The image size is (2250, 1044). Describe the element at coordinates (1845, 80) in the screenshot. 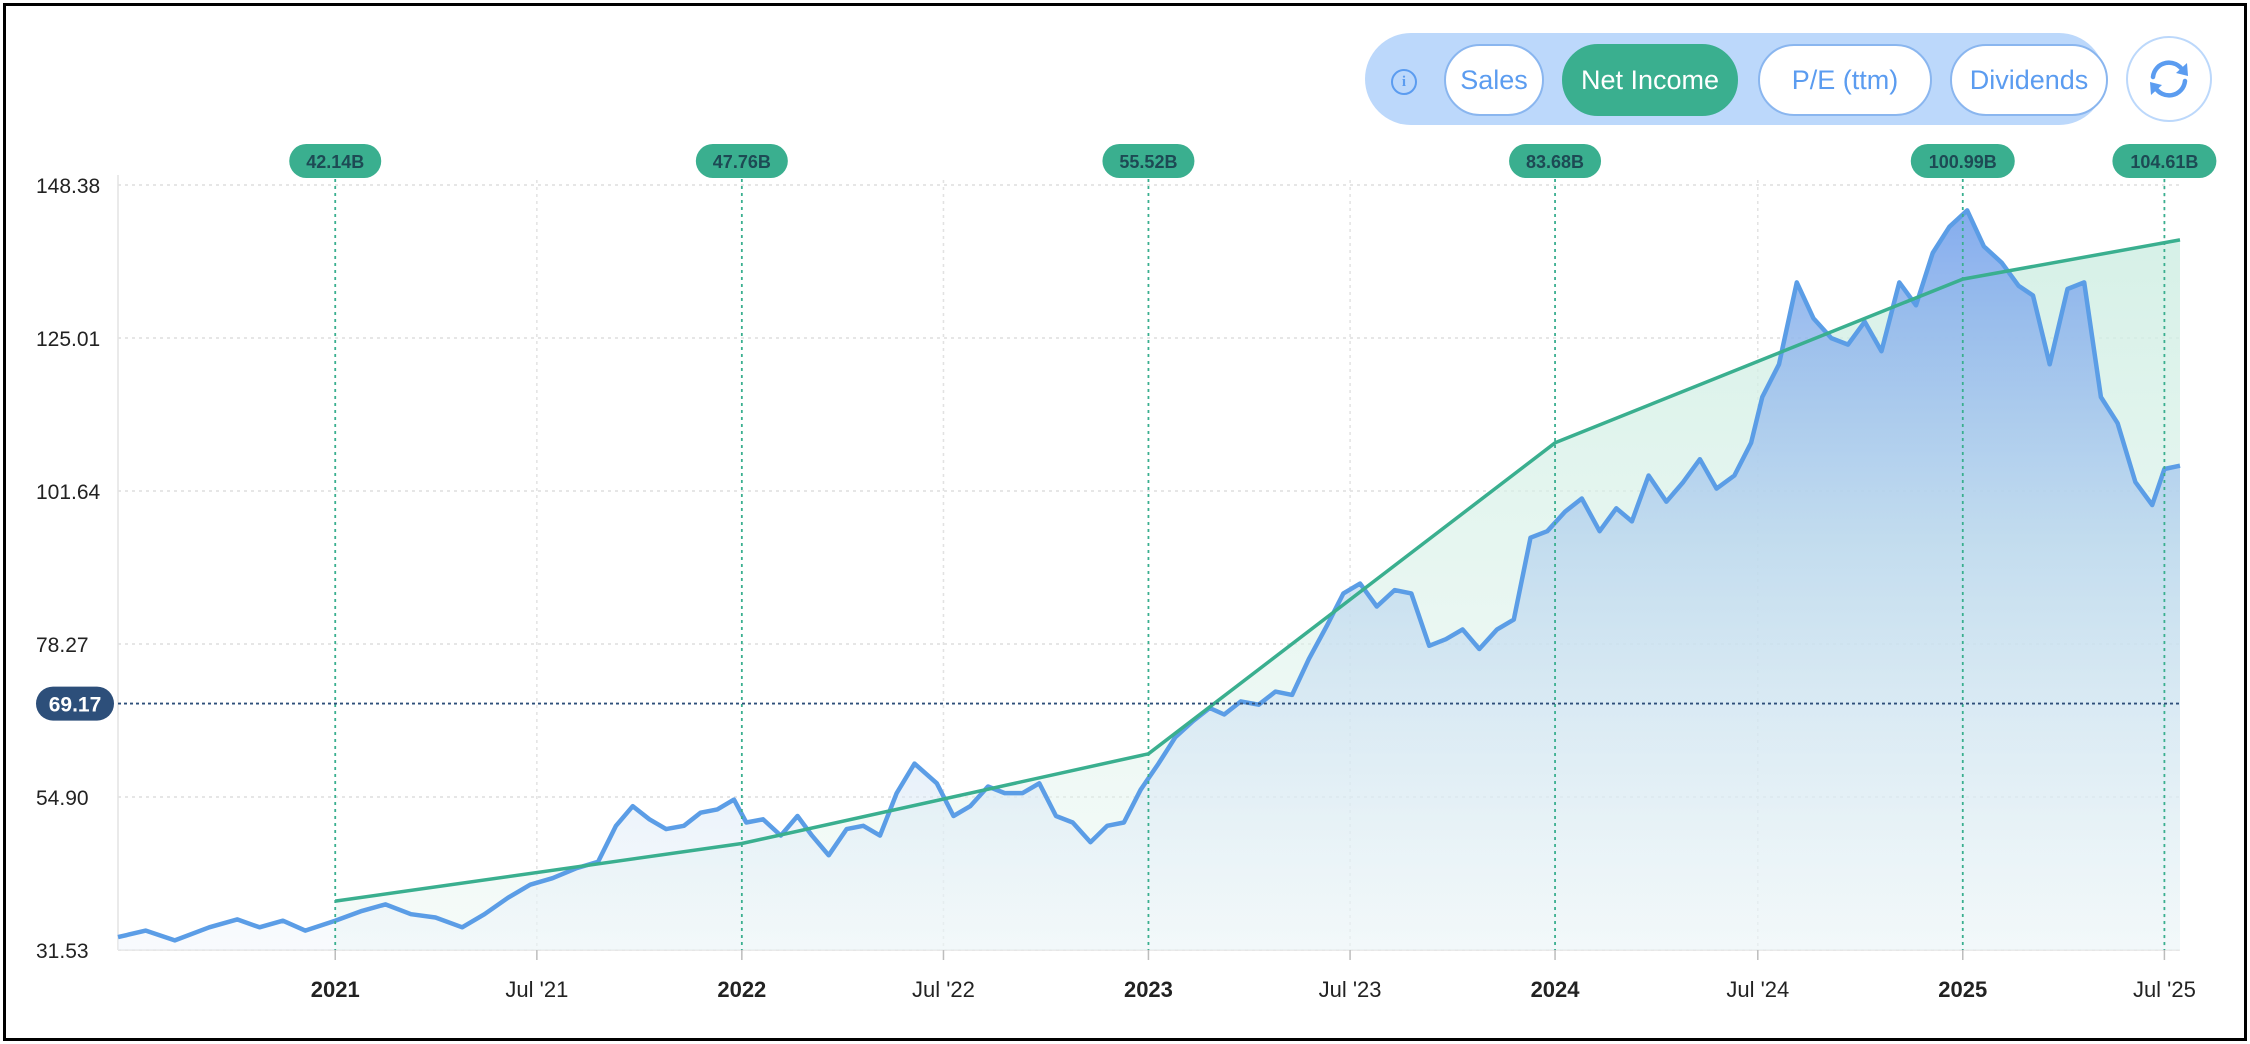

I see `pe-ttm-button: P/E (ttm)` at that location.